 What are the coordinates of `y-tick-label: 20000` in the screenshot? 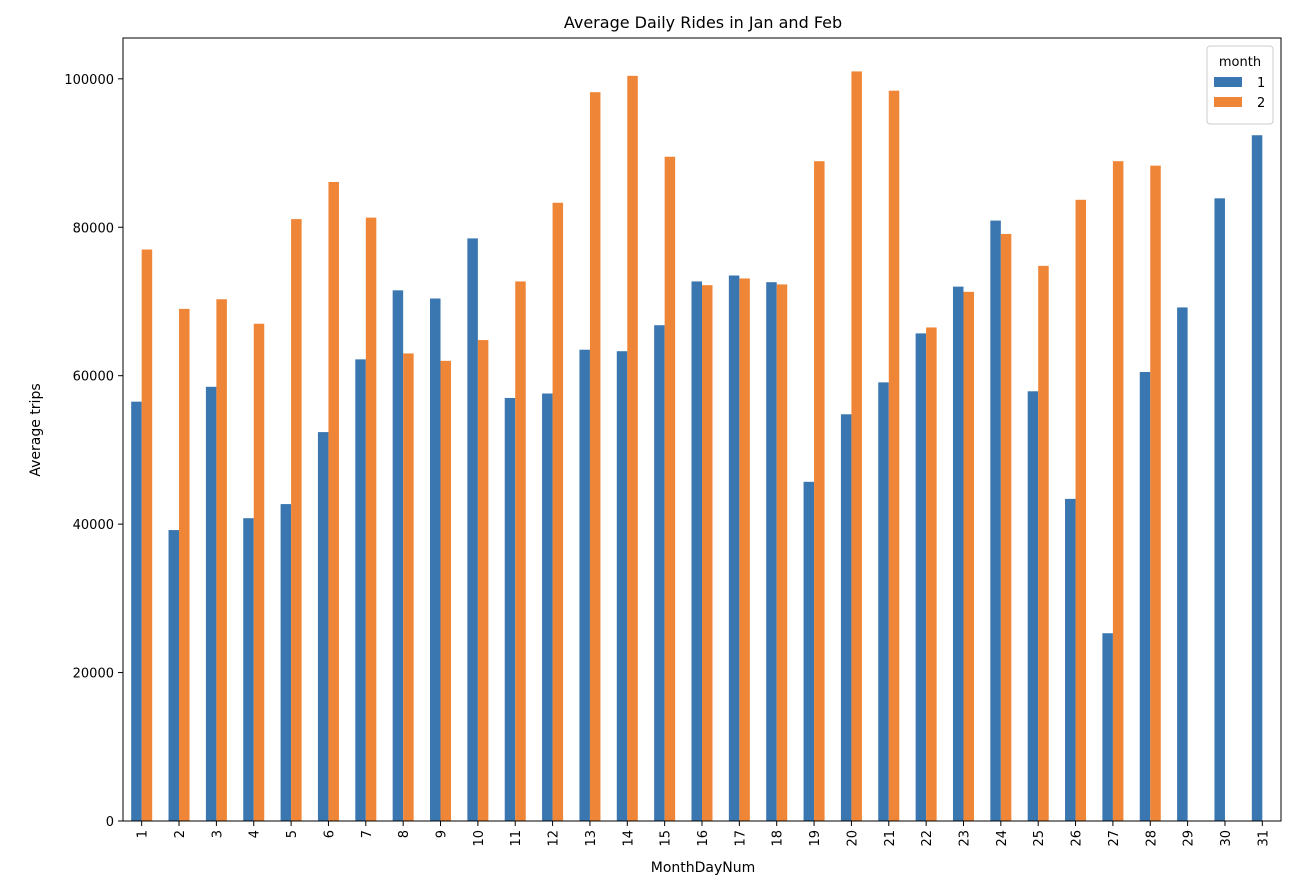 It's located at (93, 674).